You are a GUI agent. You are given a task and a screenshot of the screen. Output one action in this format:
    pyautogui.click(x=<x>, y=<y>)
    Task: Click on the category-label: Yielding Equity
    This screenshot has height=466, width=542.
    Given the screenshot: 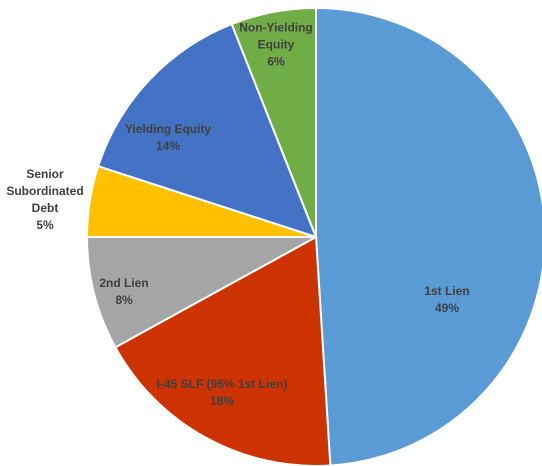 What is the action you would take?
    pyautogui.click(x=168, y=129)
    